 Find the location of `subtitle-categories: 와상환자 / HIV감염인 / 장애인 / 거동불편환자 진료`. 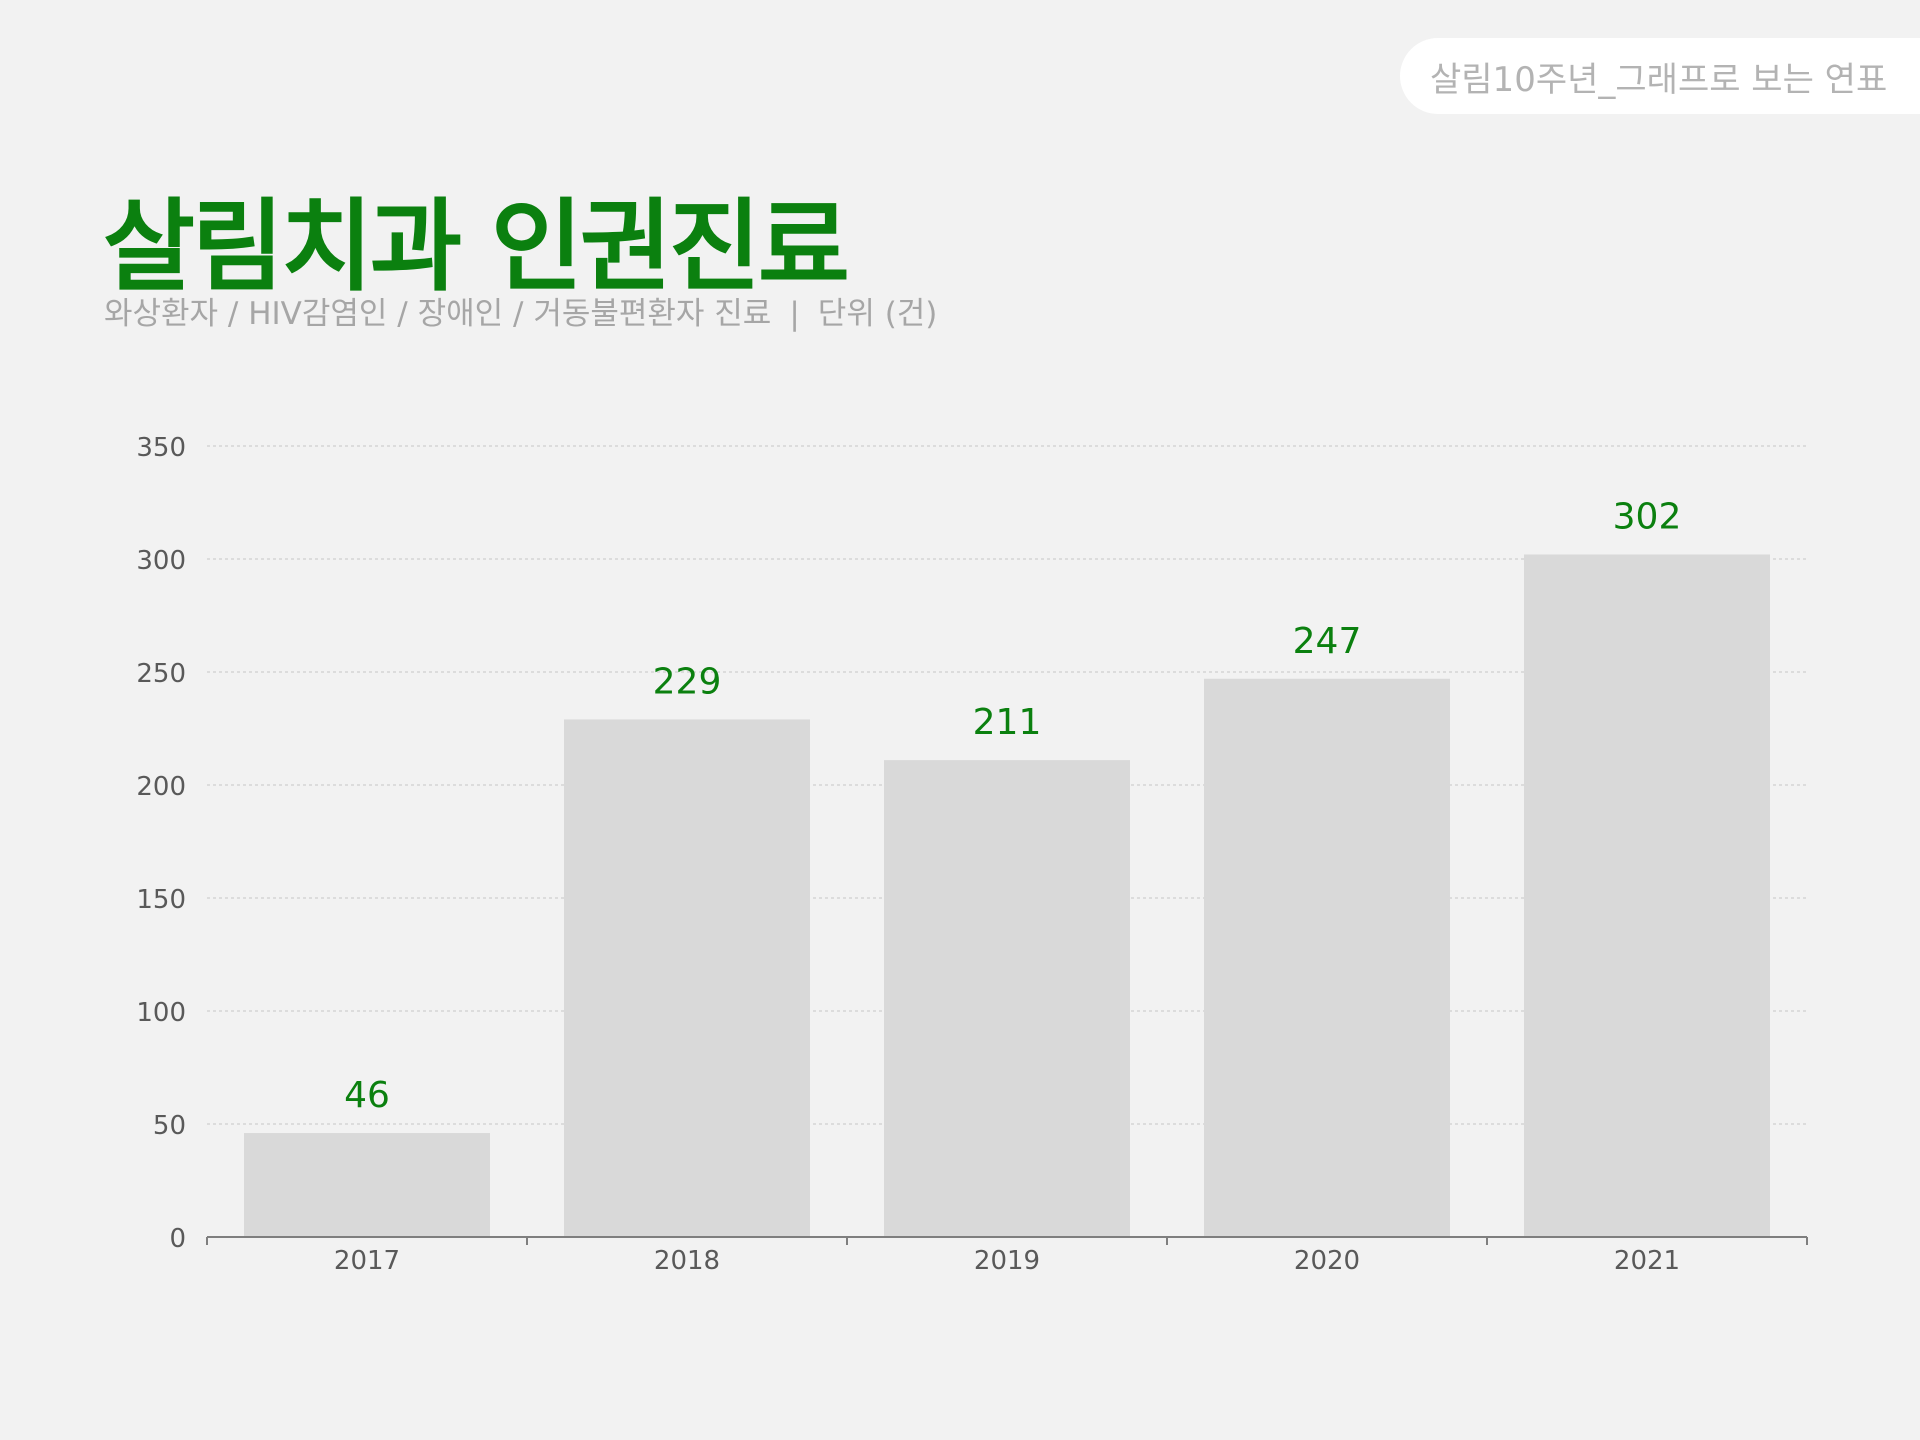

subtitle-categories: 와상환자 / HIV감염인 / 장애인 / 거동불편환자 진료 is located at coordinates (438, 314).